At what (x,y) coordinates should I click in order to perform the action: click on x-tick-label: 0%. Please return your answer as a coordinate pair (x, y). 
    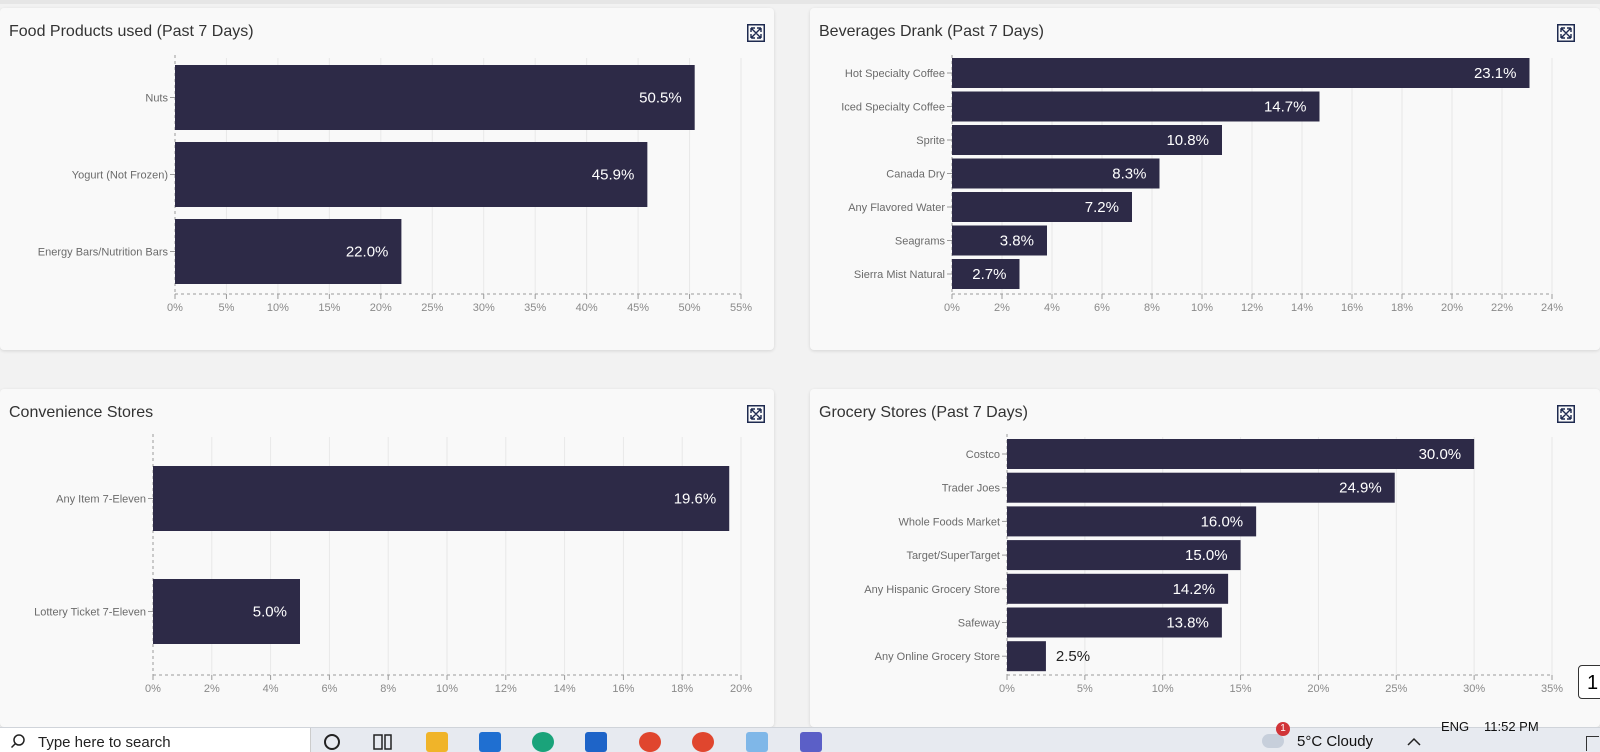
    Looking at the image, I should click on (175, 308).